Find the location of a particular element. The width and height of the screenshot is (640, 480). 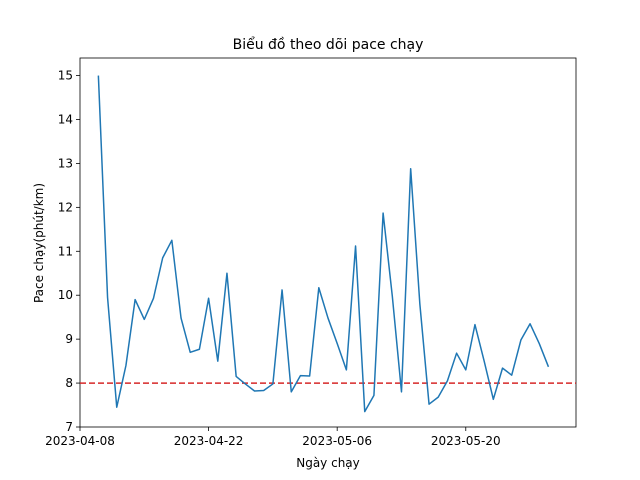

x-axis: 2023-04-08 2023-04-22 2023-05-06 2023-05-20 is located at coordinates (273, 437).